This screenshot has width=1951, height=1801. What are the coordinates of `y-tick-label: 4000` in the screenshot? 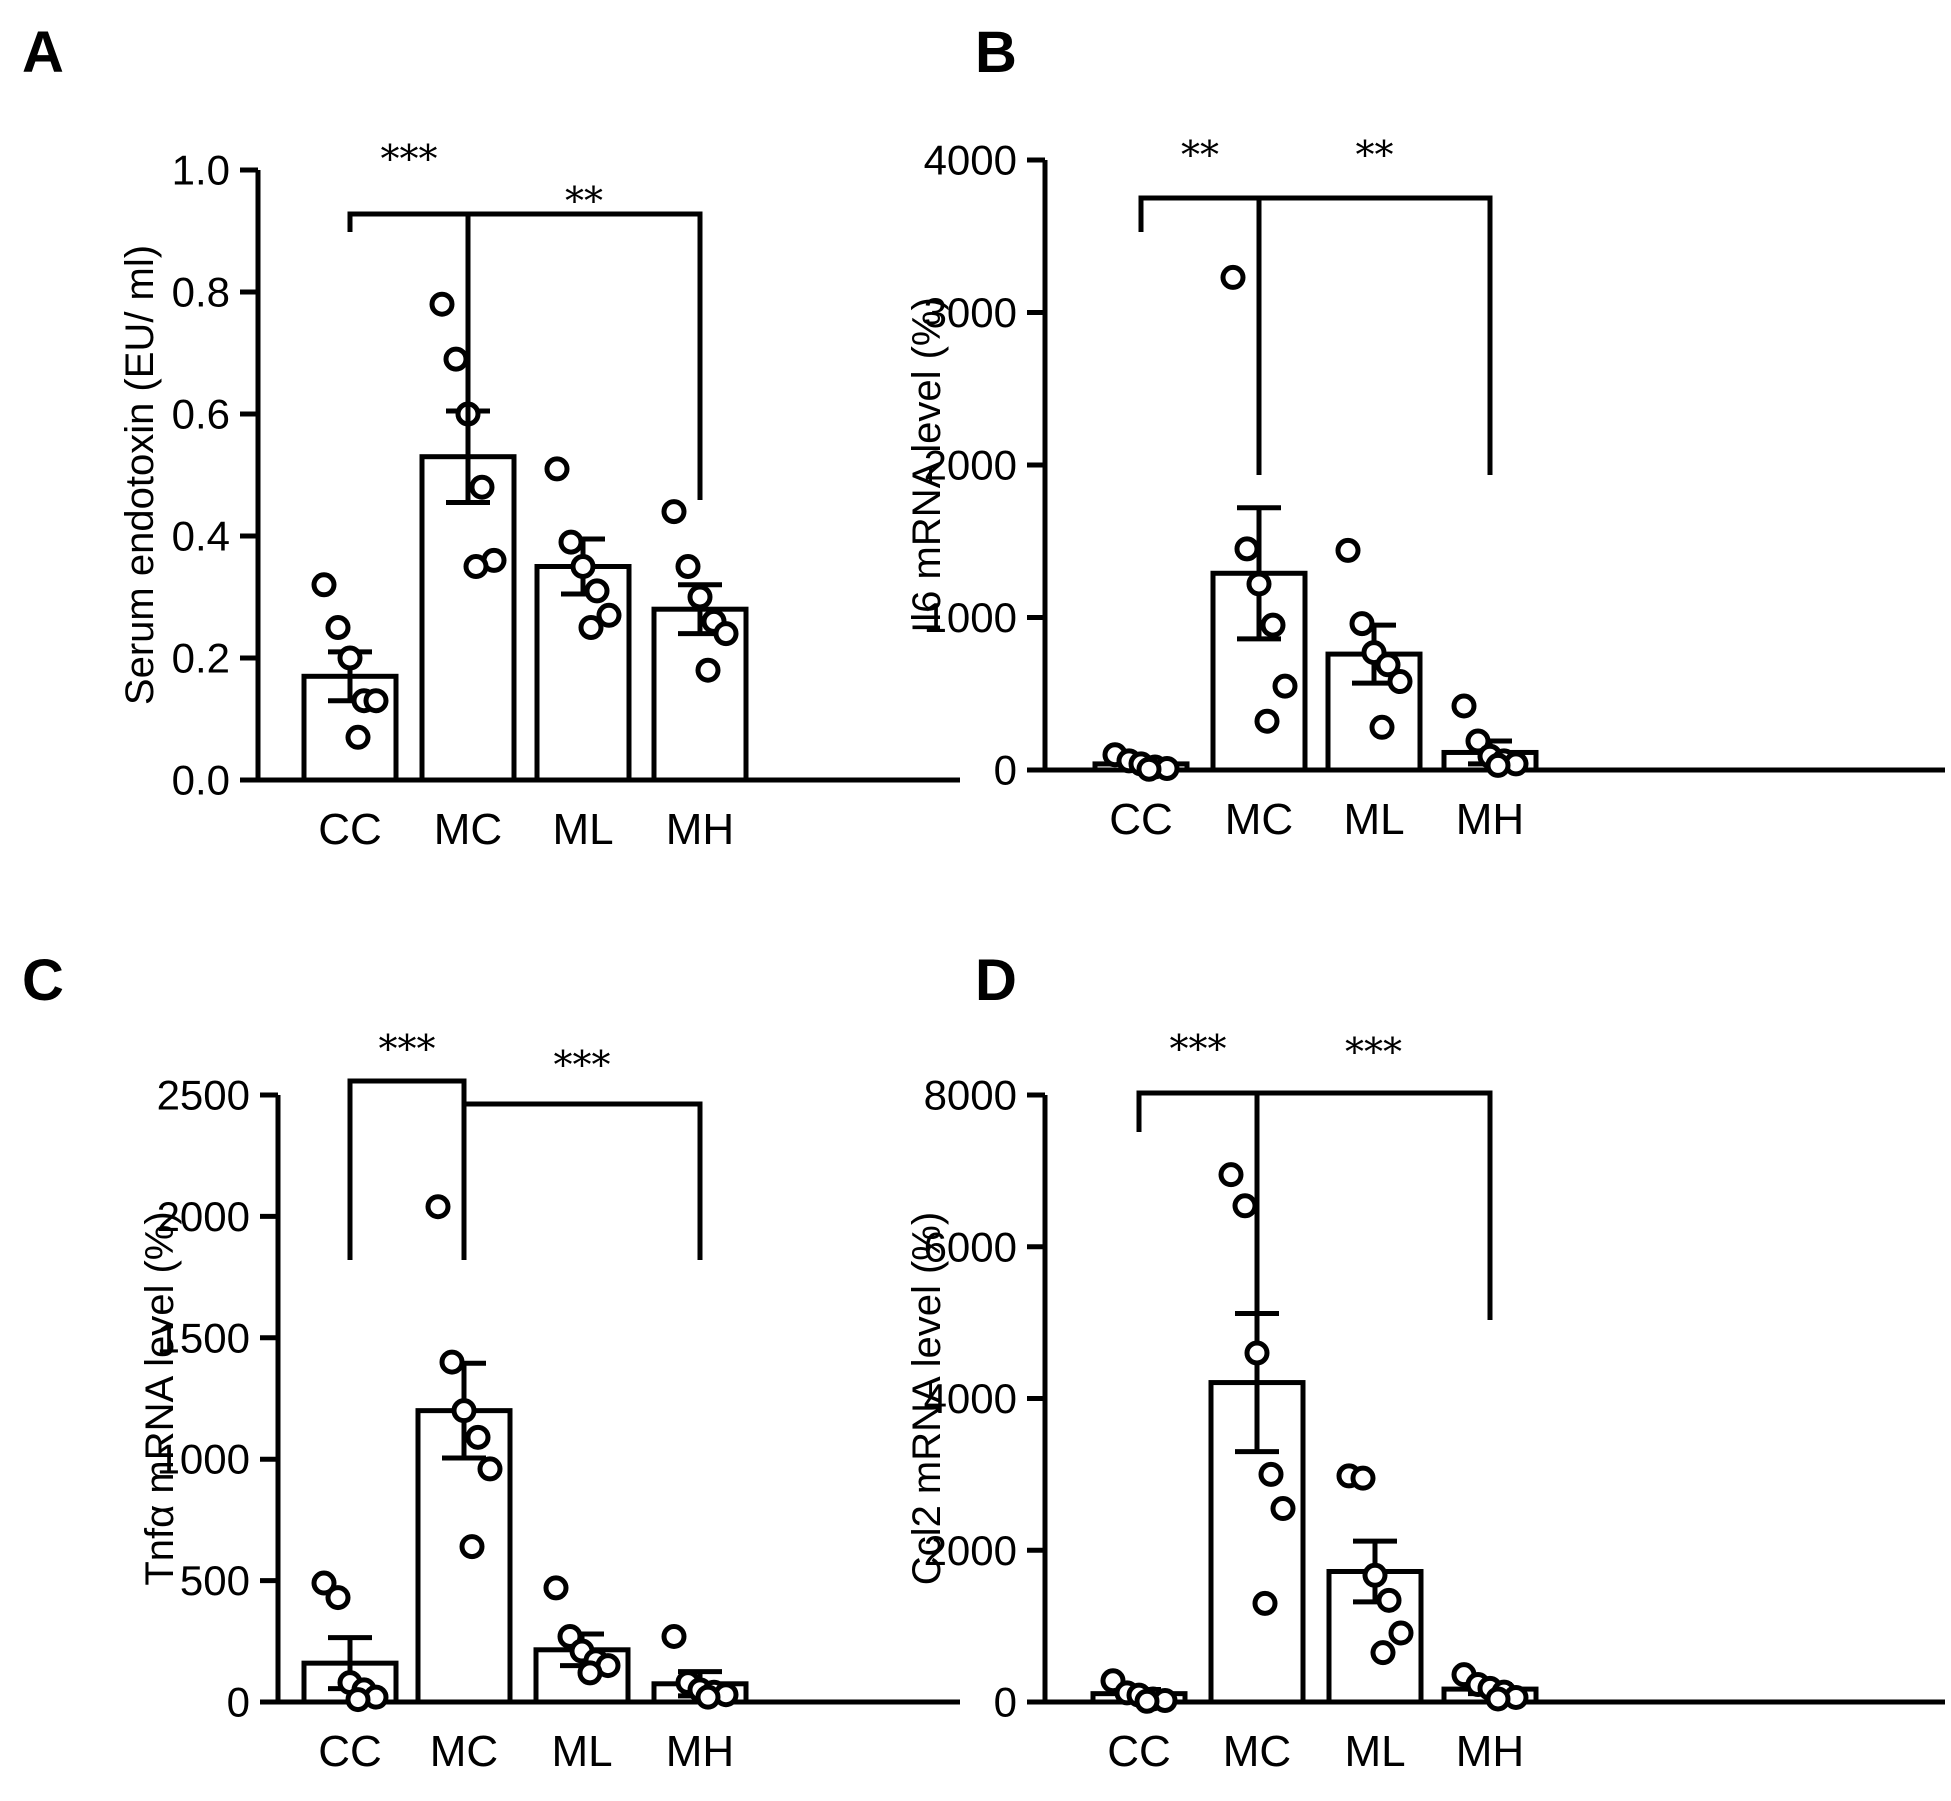 It's located at (970, 1398).